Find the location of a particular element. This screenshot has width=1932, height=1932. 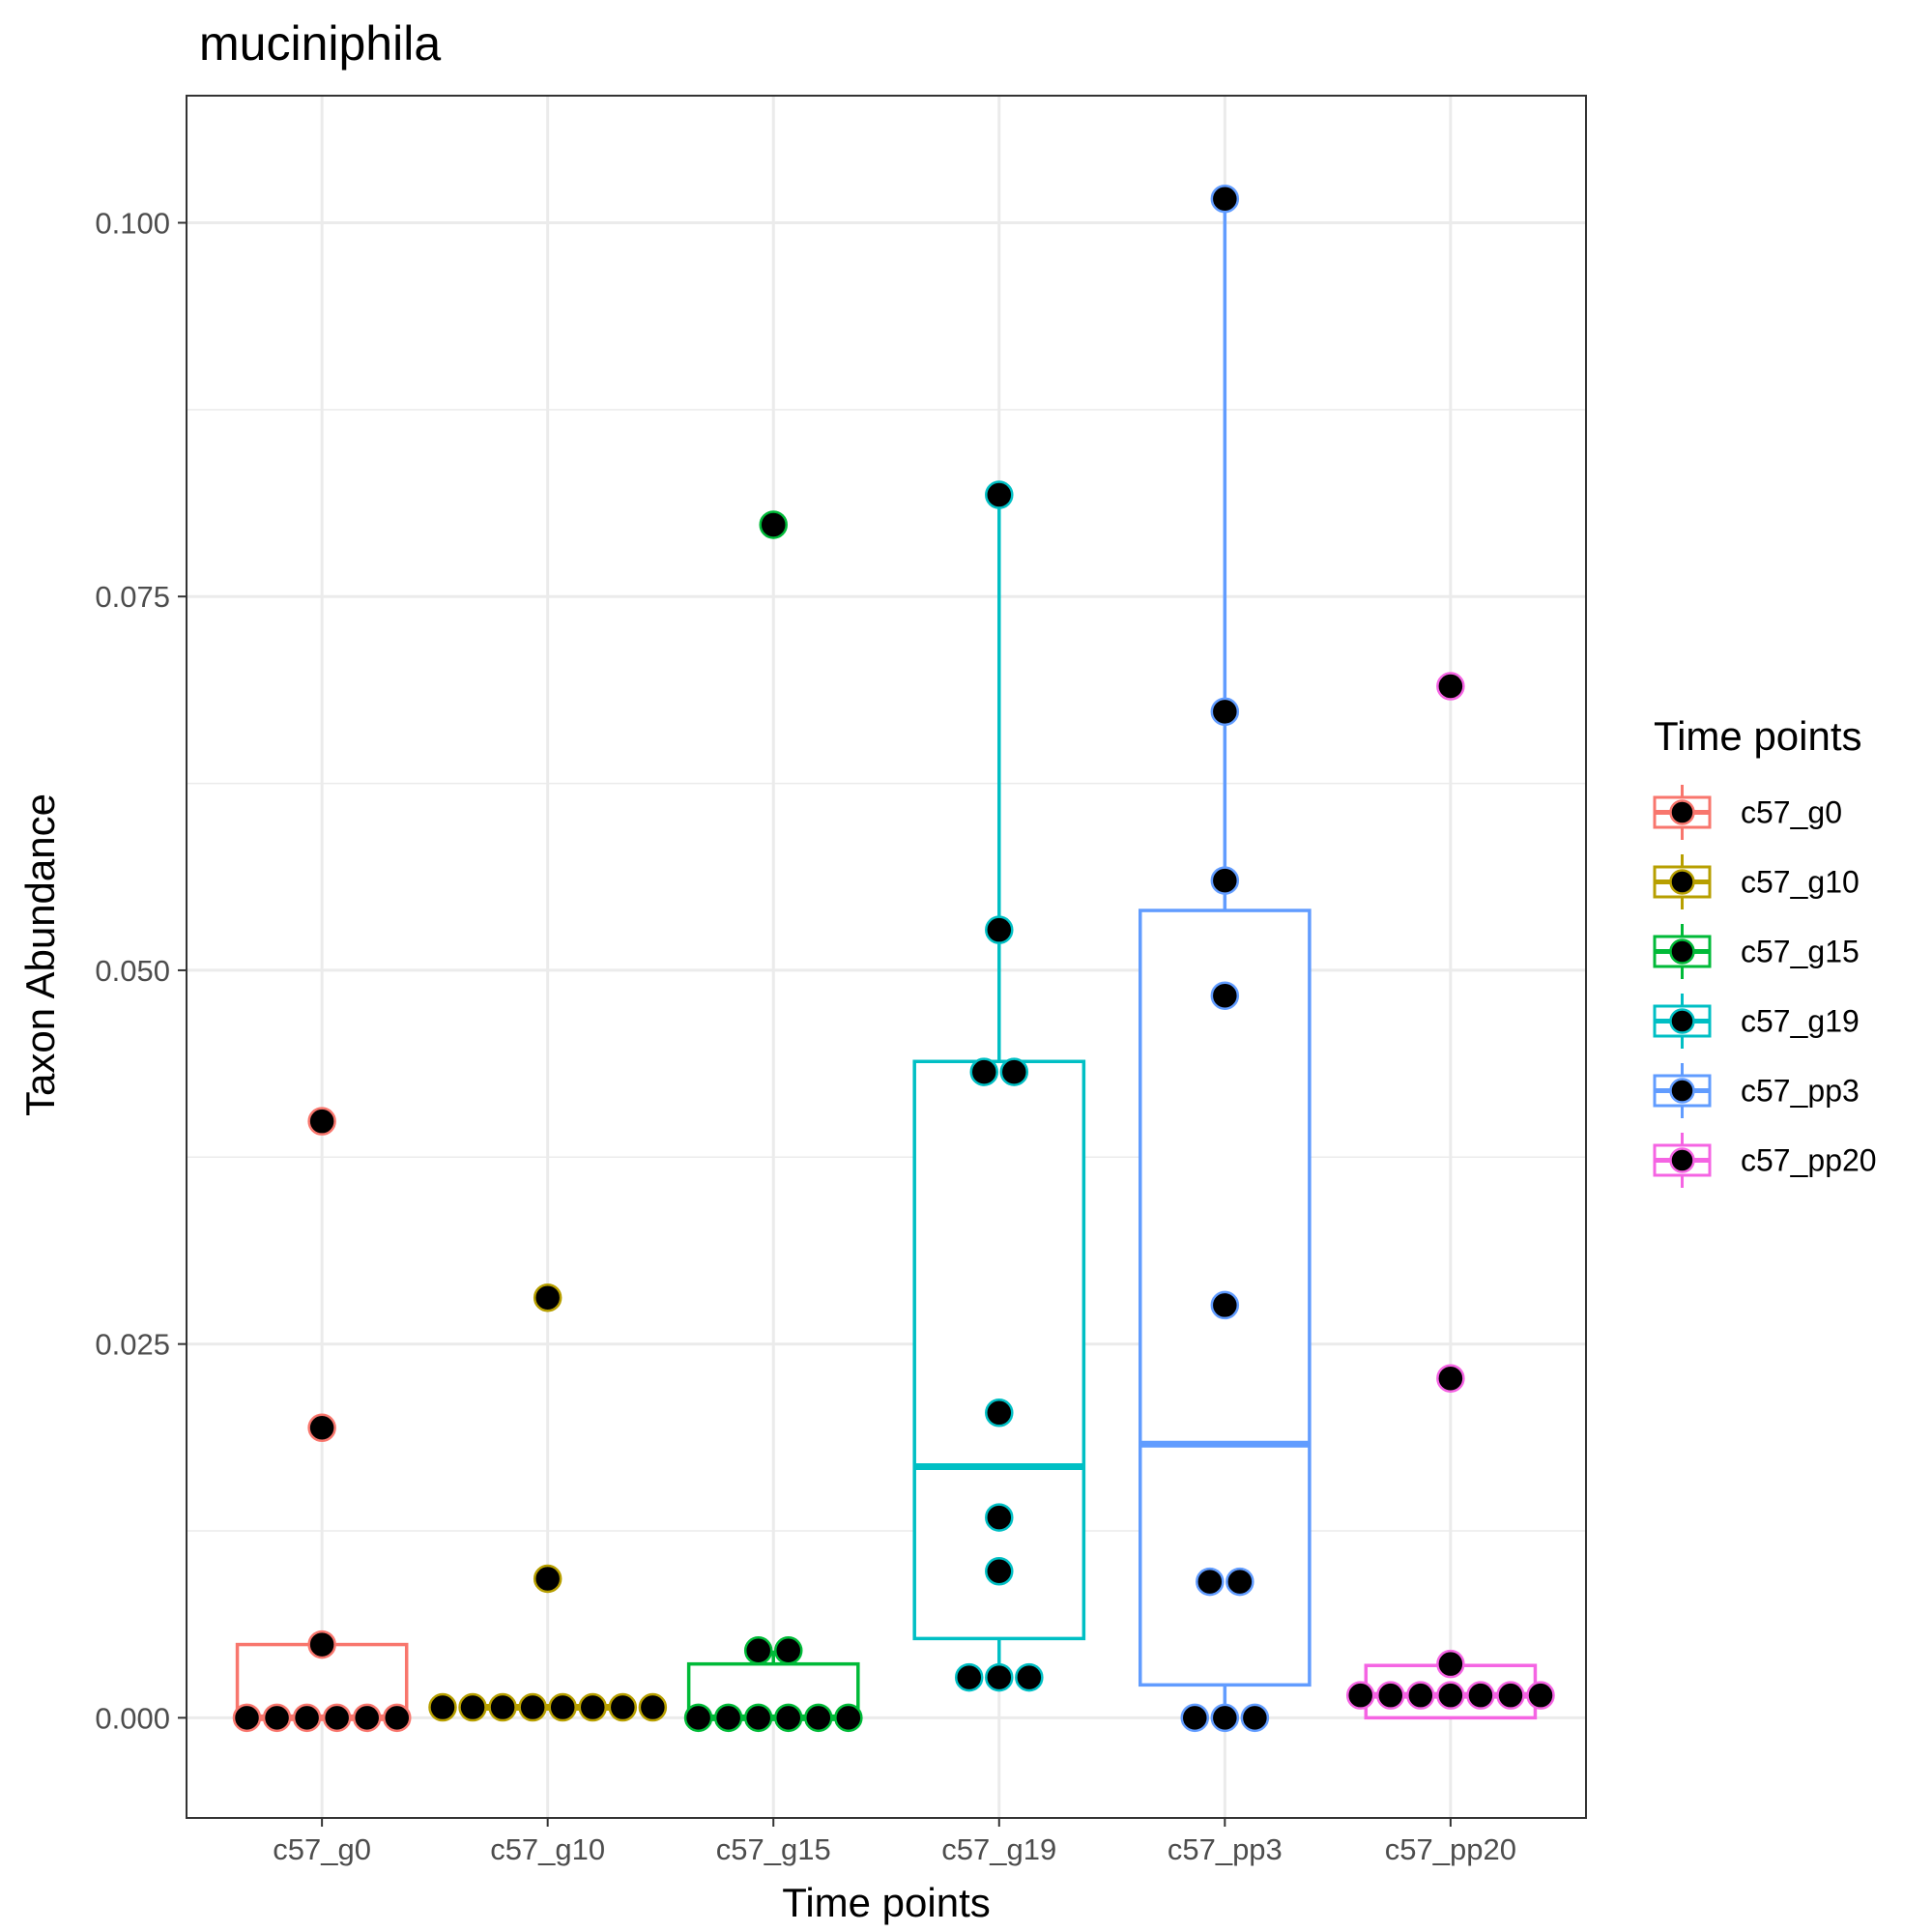

legend-label: c57_g19 is located at coordinates (1801, 1021).